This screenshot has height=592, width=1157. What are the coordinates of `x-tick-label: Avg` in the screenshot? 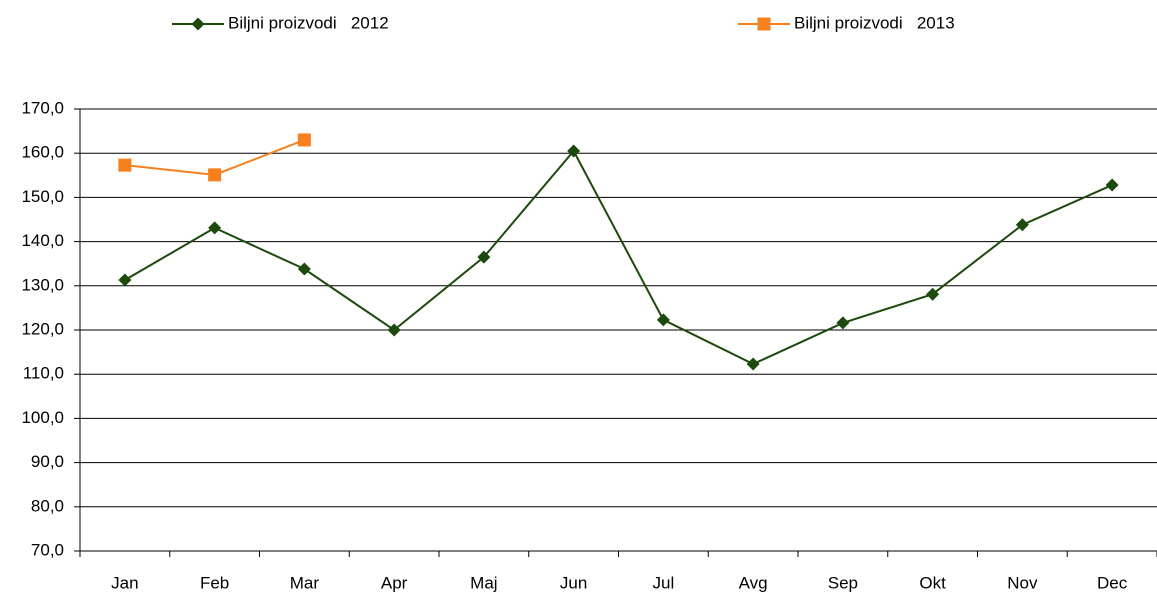 It's located at (753, 582).